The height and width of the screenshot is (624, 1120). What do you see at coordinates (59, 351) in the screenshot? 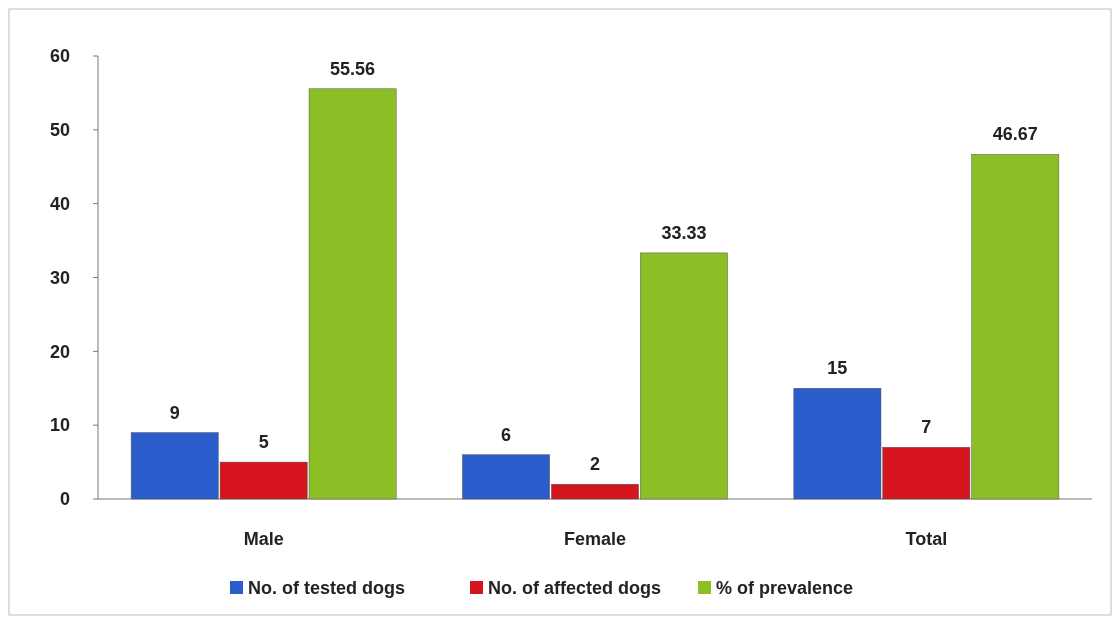
I see `y-tick-label: 20` at bounding box center [59, 351].